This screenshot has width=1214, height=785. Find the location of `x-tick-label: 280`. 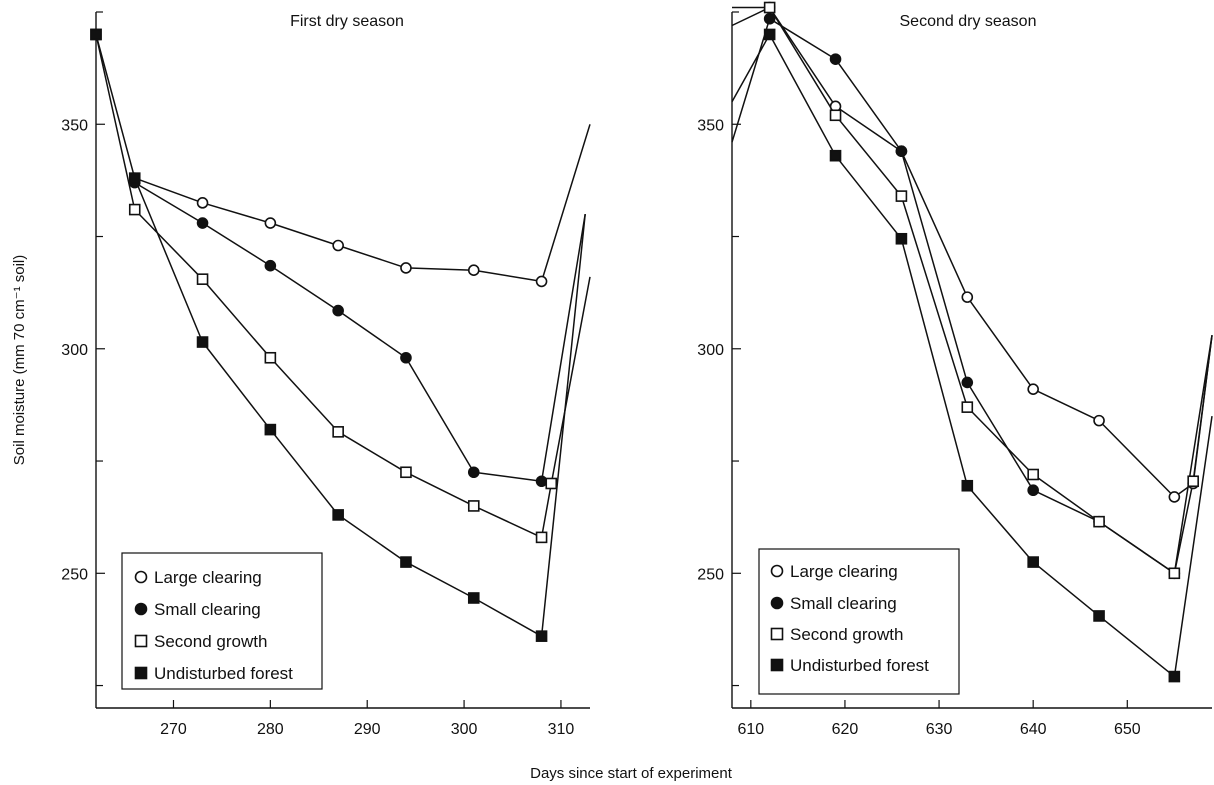

x-tick-label: 280 is located at coordinates (270, 729).